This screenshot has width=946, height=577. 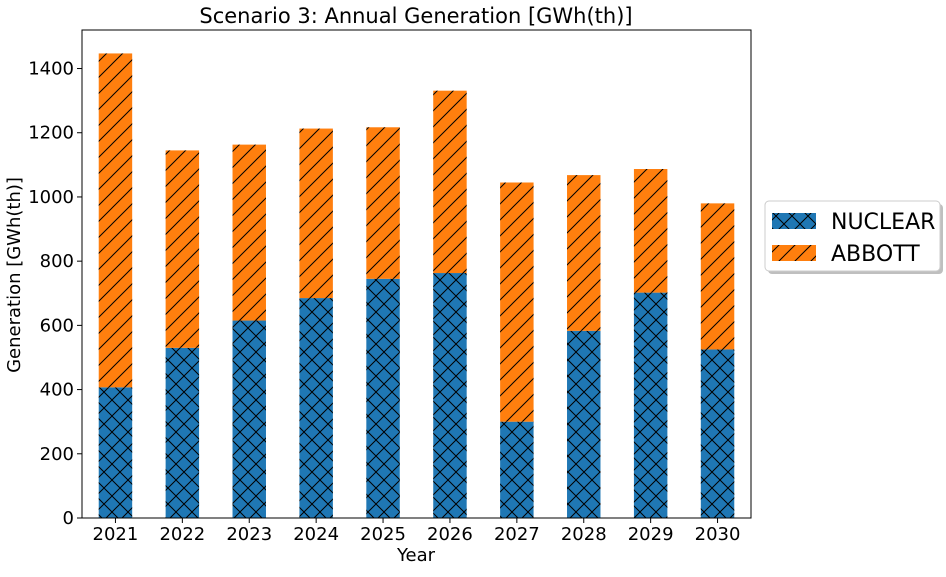 I want to click on bar-hatch-abbott-2024, so click(x=316, y=213).